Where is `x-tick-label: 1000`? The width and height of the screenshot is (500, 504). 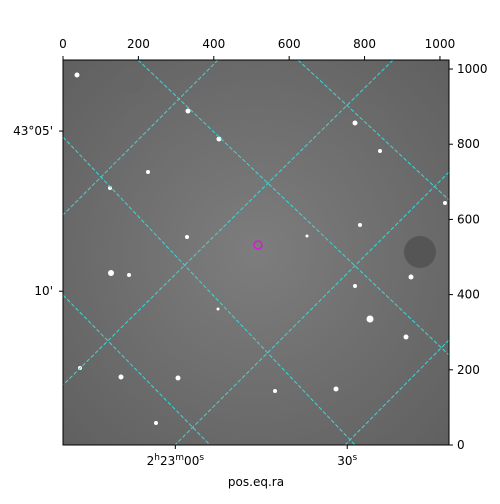 x-tick-label: 1000 is located at coordinates (440, 44).